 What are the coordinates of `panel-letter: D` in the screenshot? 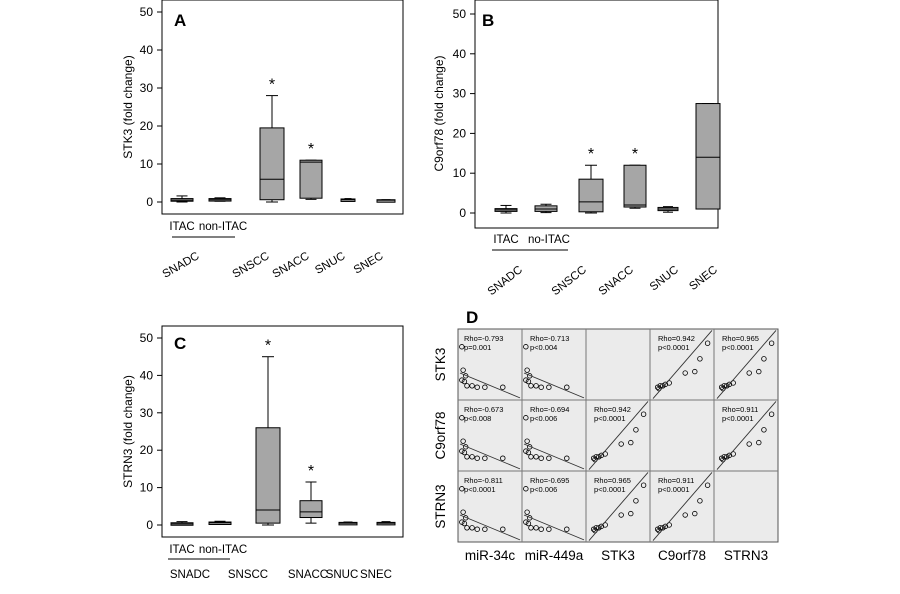 It's located at (472, 317).